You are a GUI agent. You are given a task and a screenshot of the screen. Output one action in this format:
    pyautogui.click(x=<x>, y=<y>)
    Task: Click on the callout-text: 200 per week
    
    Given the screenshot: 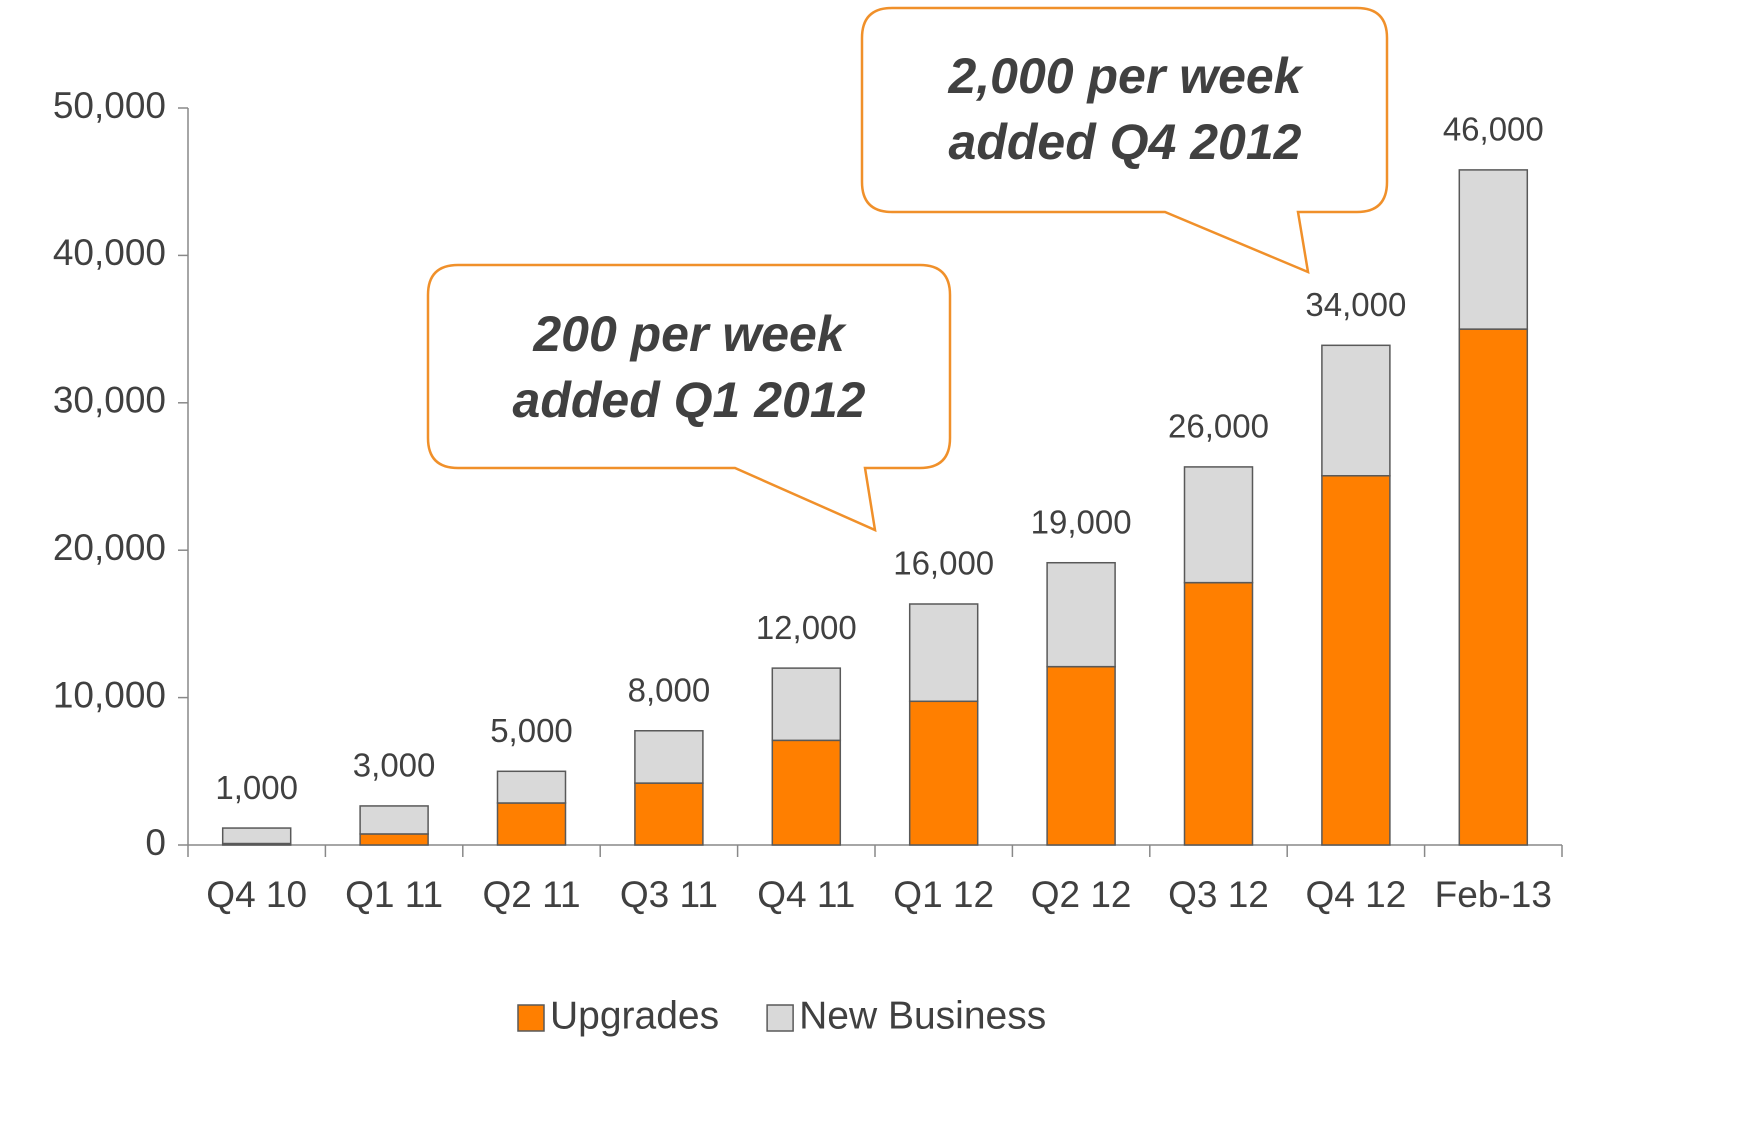 What is the action you would take?
    pyautogui.click(x=689, y=334)
    